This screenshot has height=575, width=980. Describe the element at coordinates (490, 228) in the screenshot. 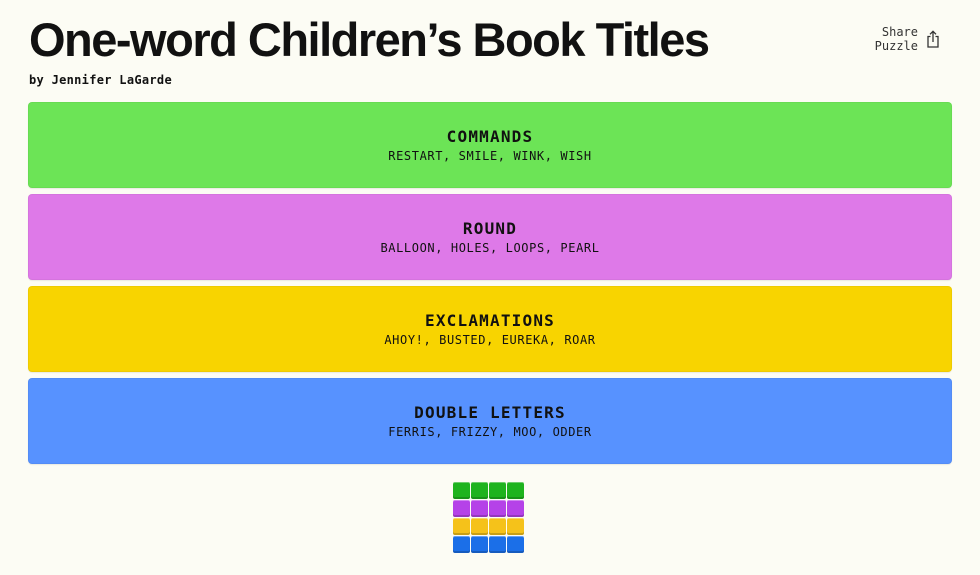

I see `group-name: ROUND` at that location.